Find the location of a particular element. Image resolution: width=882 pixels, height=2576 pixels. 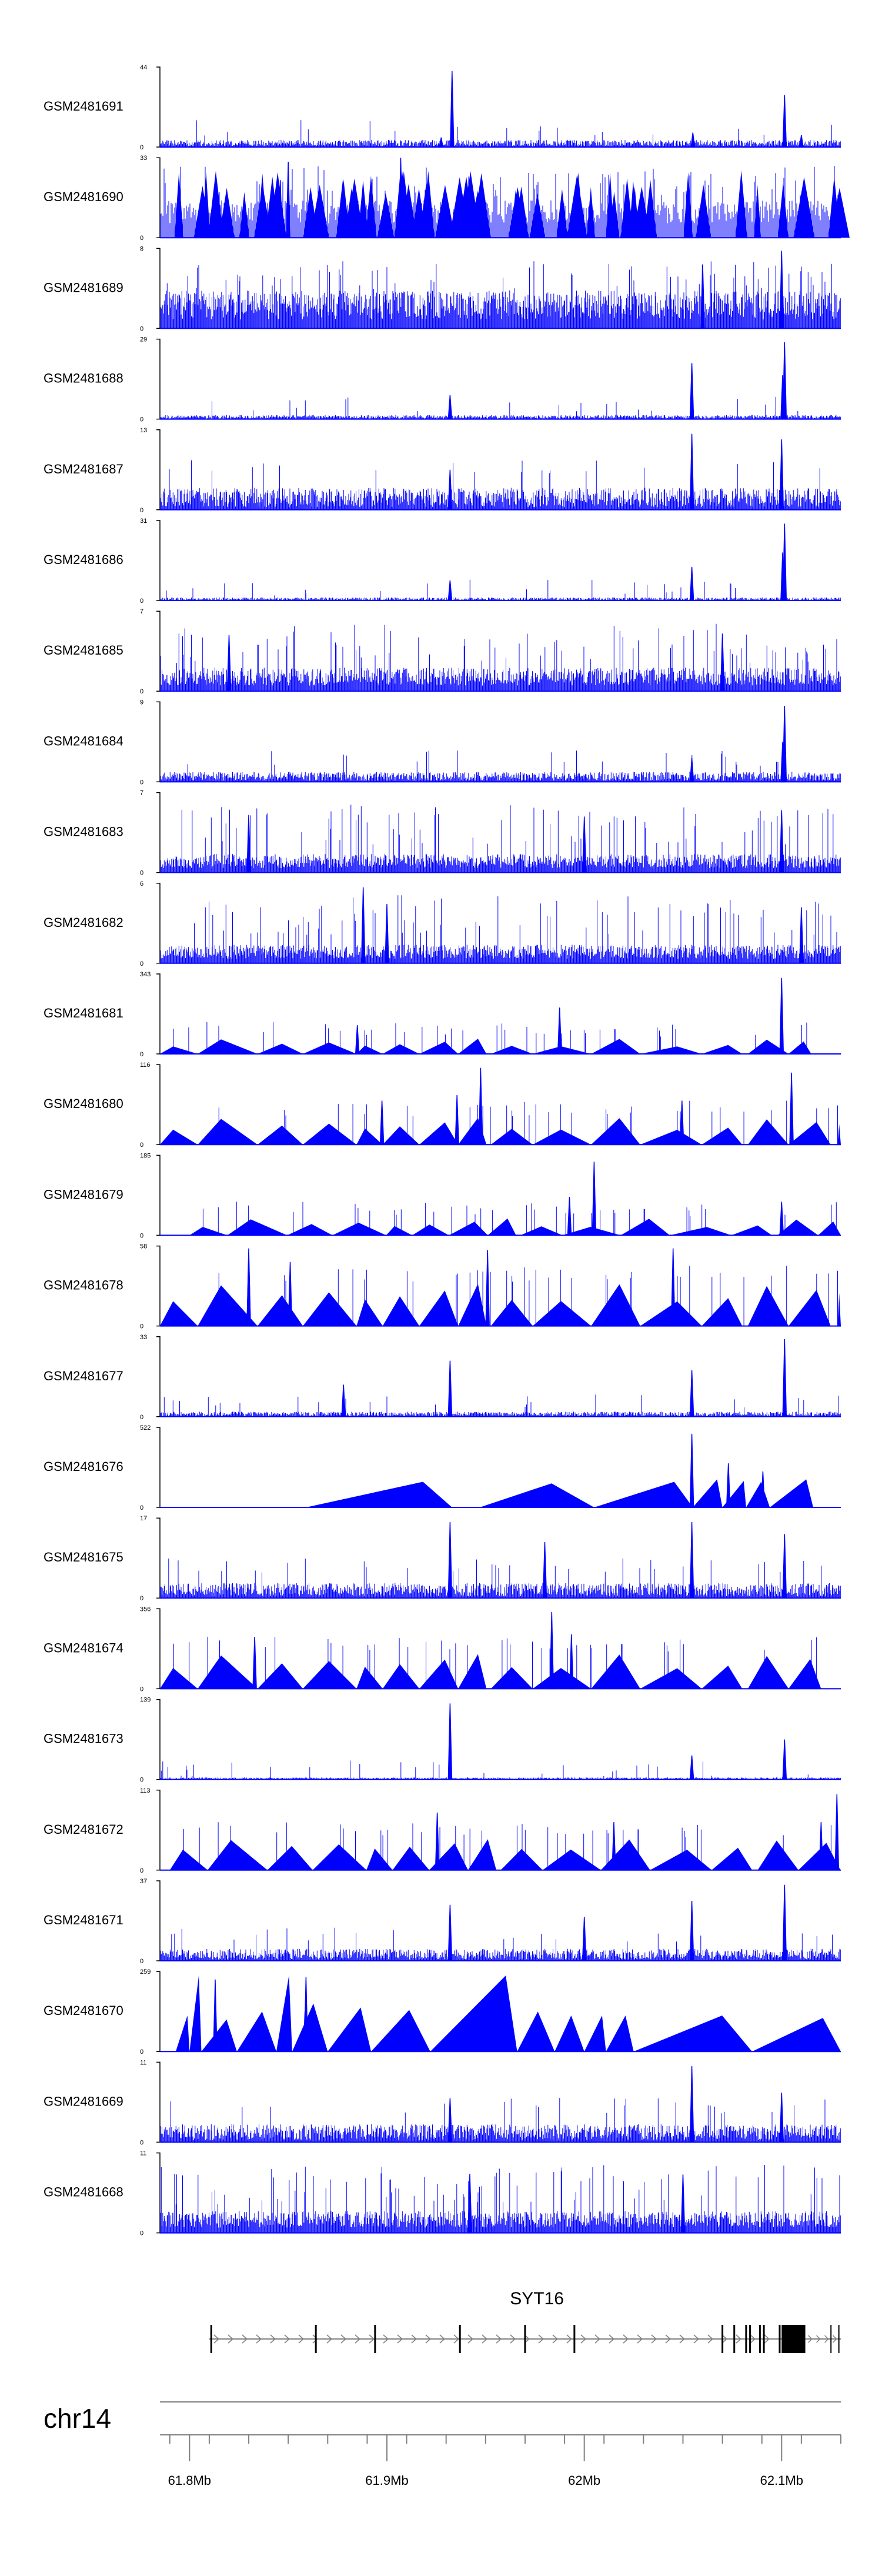

track-GSM2481689: GSM2481689 8 0 is located at coordinates (442, 288).